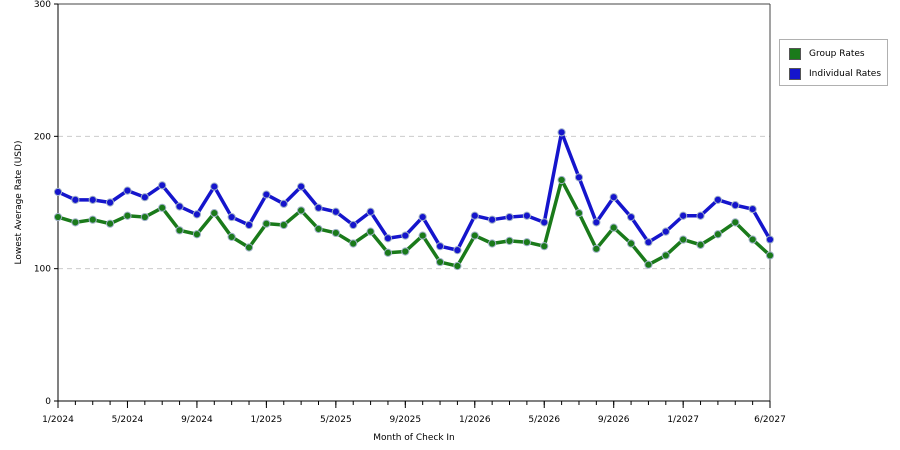 The width and height of the screenshot is (900, 450). Describe the element at coordinates (544, 420) in the screenshot. I see `x-tick-label: 5/2026` at that location.